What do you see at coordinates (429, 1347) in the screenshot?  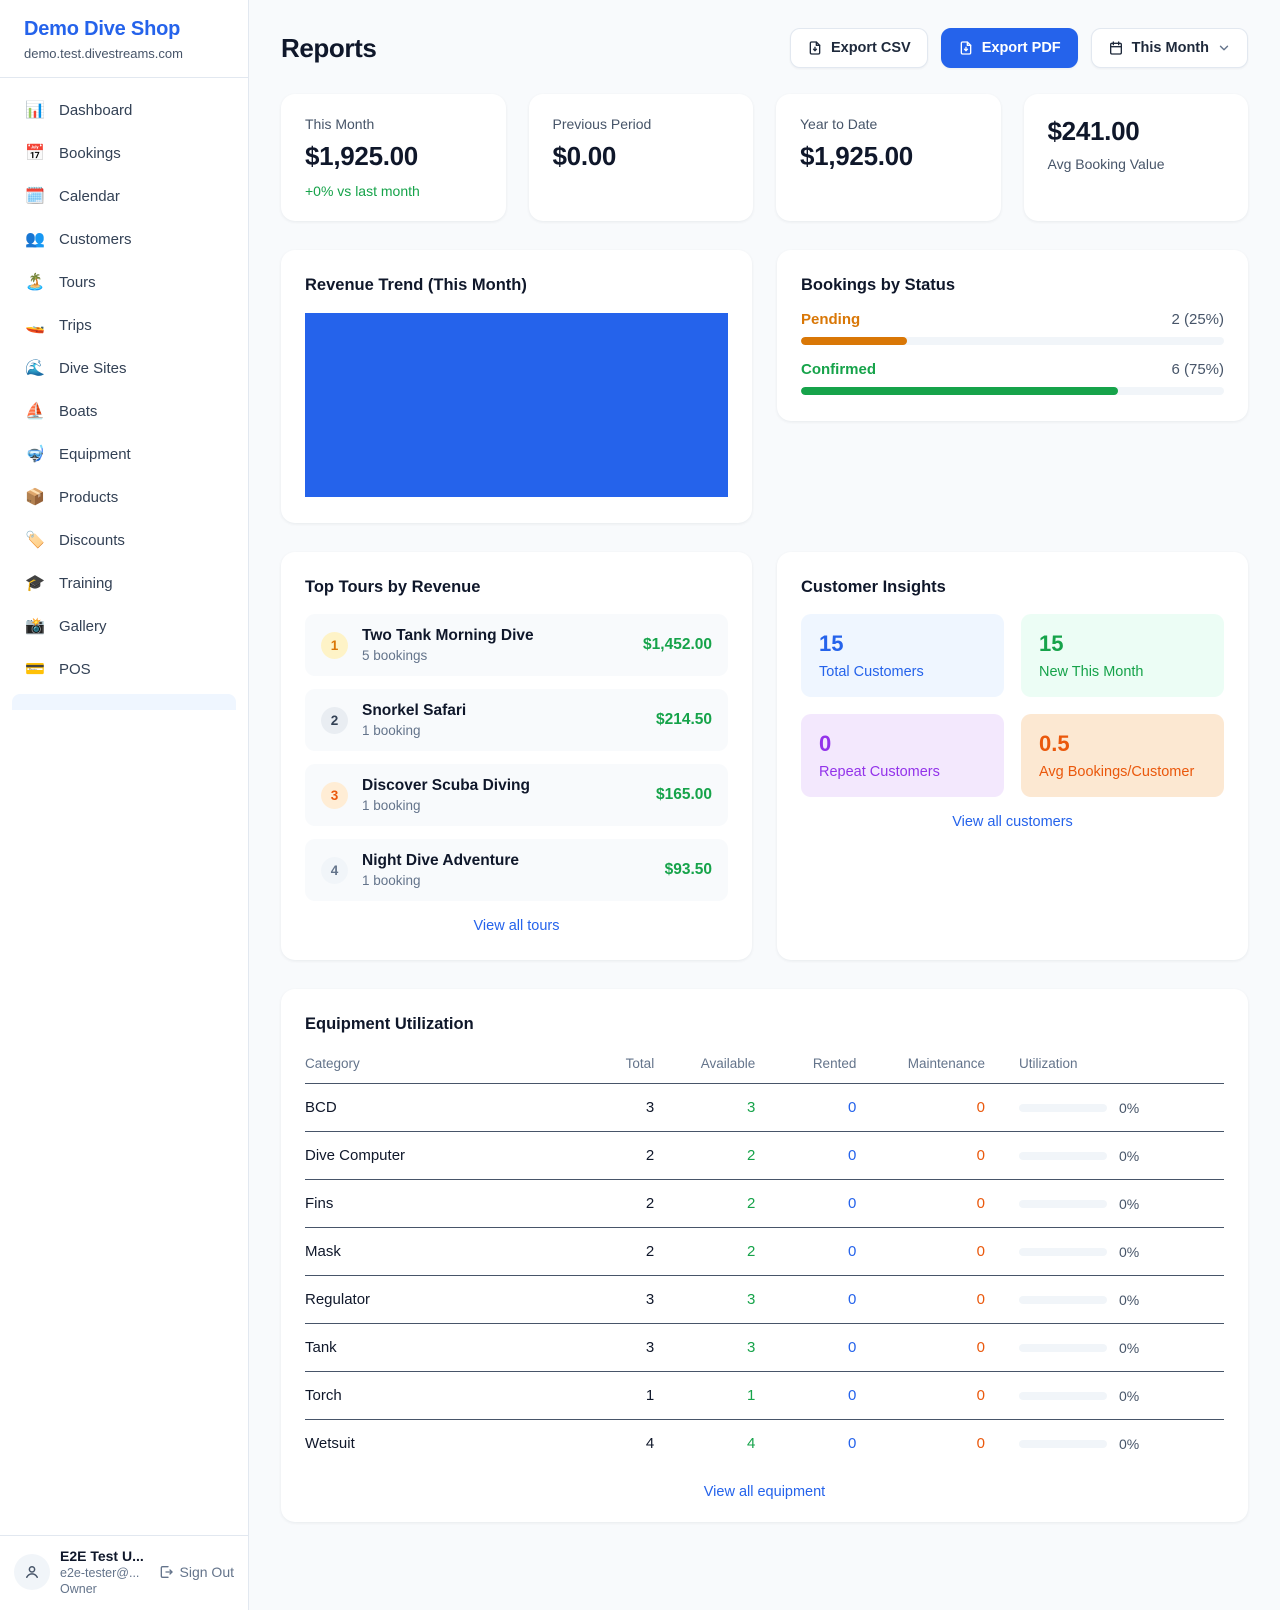 I see `cell-category: Tank` at bounding box center [429, 1347].